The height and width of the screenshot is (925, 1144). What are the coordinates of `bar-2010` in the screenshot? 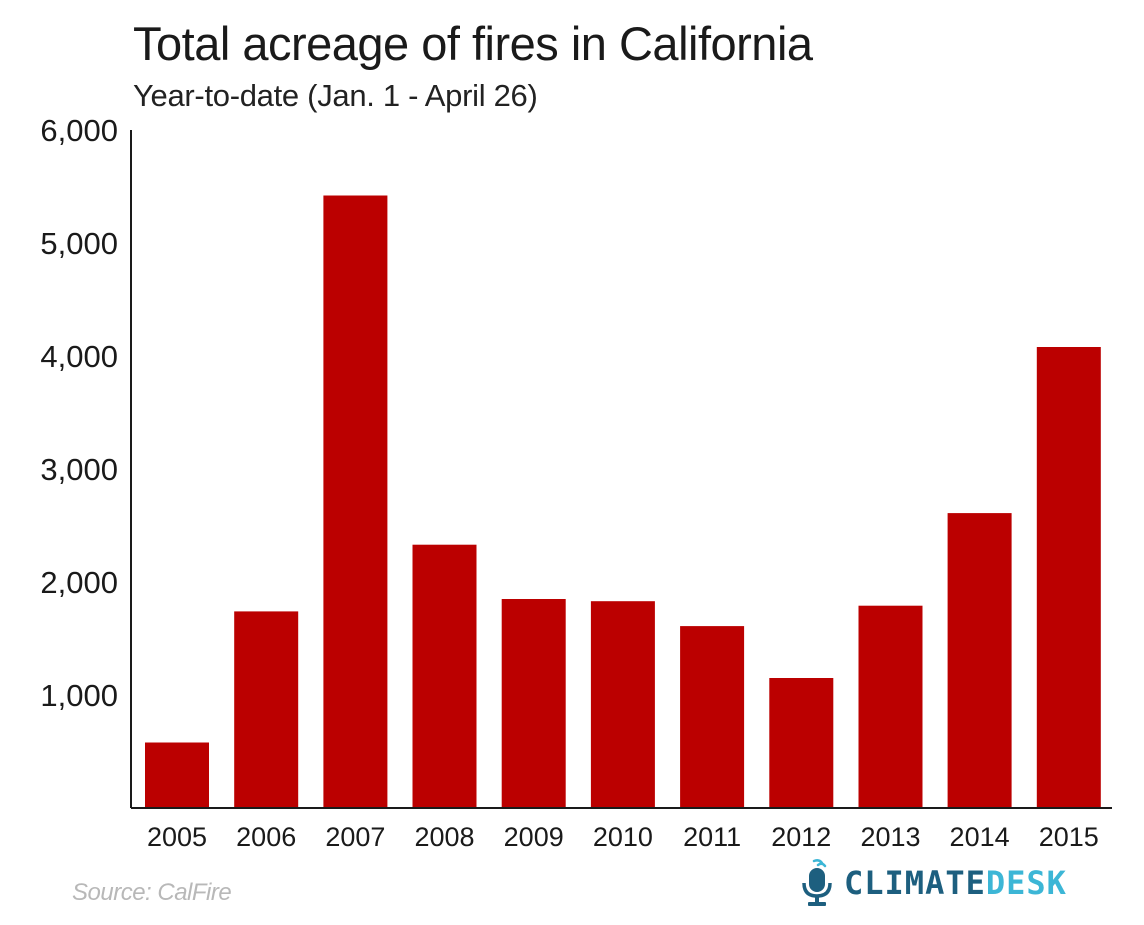 It's located at (622, 704).